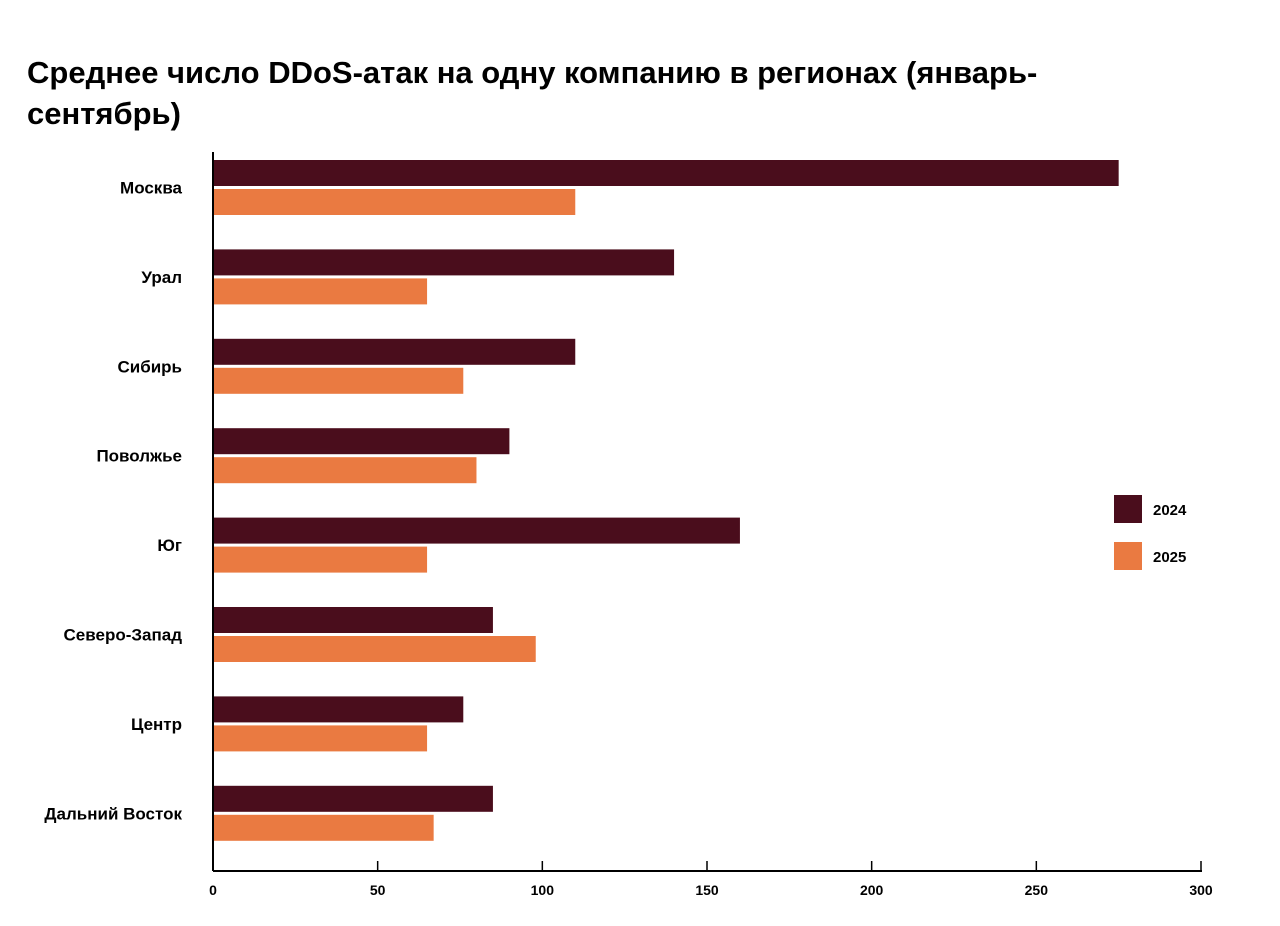  I want to click on x-tick-label: 250, so click(1037, 890).